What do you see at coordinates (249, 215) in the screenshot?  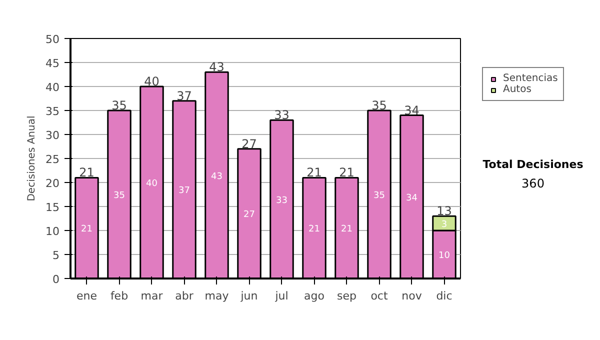 I see `data-label: 27` at bounding box center [249, 215].